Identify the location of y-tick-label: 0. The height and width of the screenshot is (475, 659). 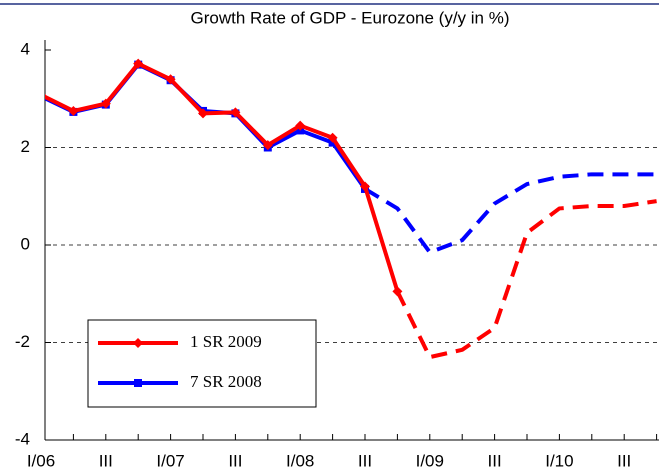
(25, 243).